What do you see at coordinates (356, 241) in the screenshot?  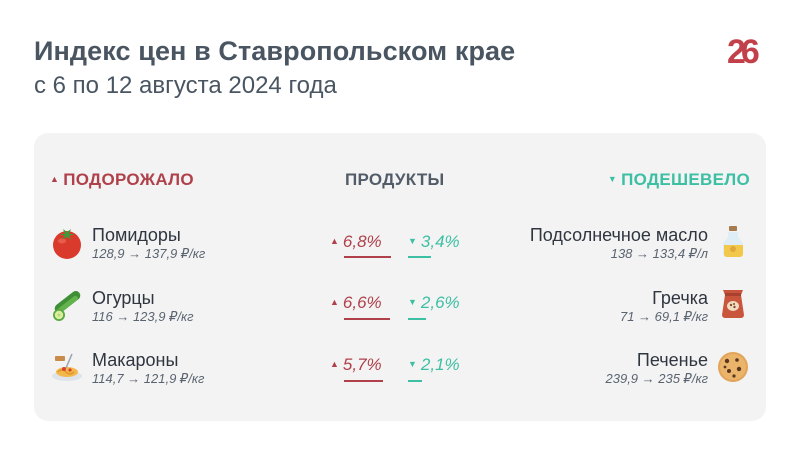 I see `price-rise-value: ▲ 6,8%` at bounding box center [356, 241].